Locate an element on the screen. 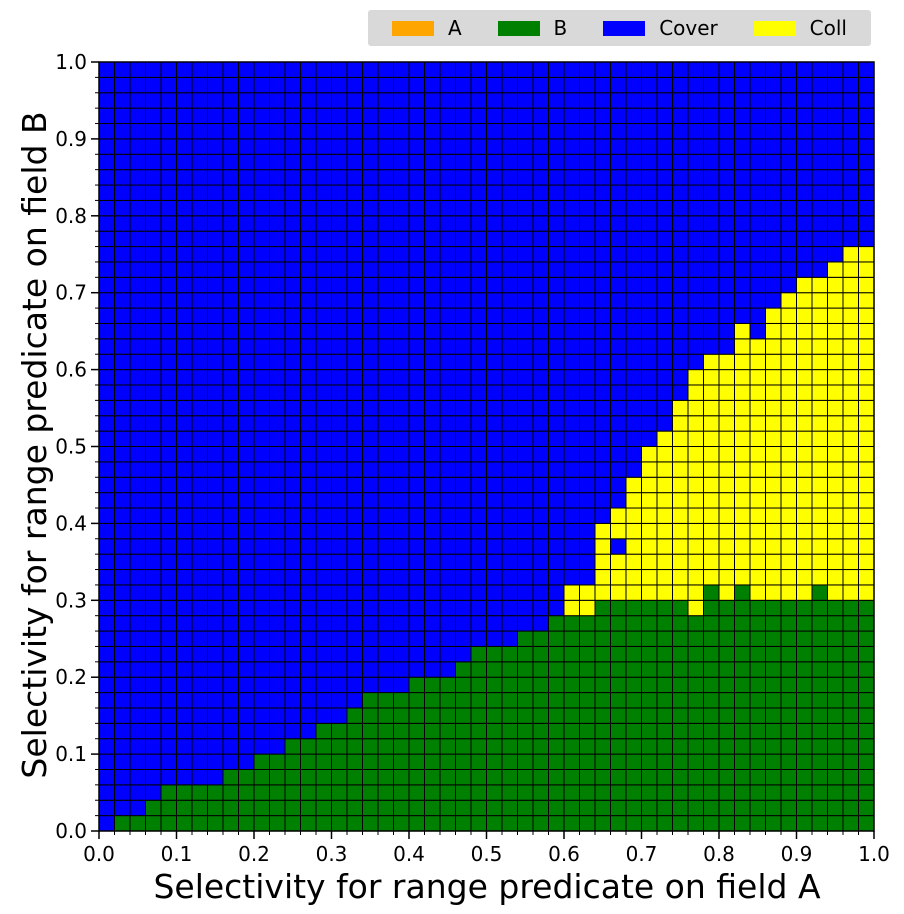  x-tick-label: 0.8 is located at coordinates (719, 854).